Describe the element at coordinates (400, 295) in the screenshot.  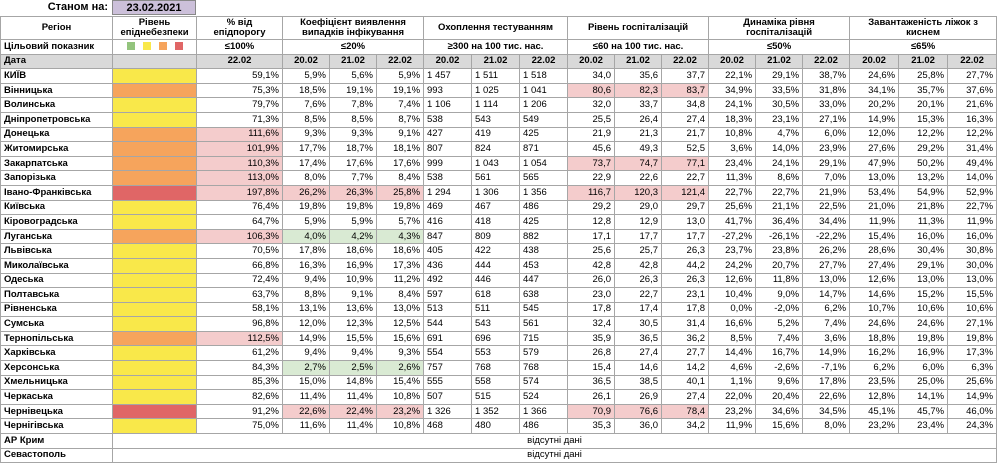
I see `value-cell: 8,4%` at that location.